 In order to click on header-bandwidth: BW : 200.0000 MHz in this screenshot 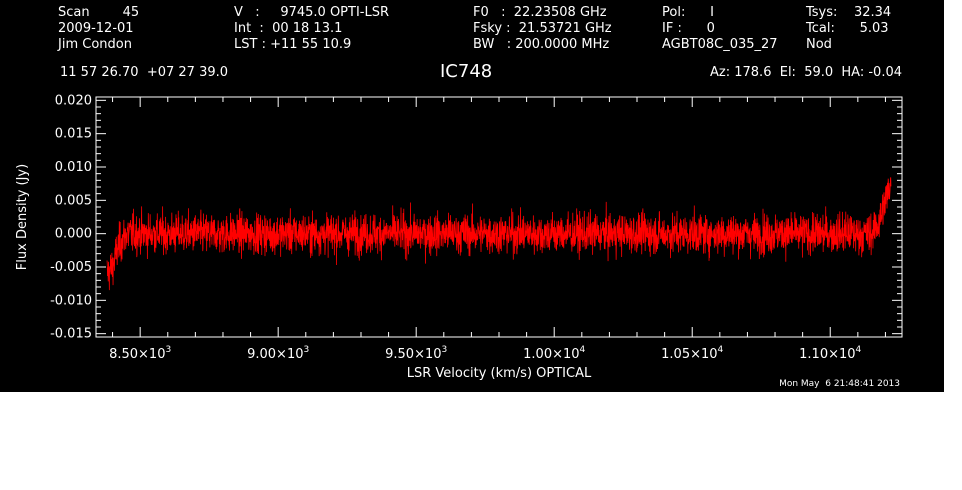, I will do `click(541, 44)`.